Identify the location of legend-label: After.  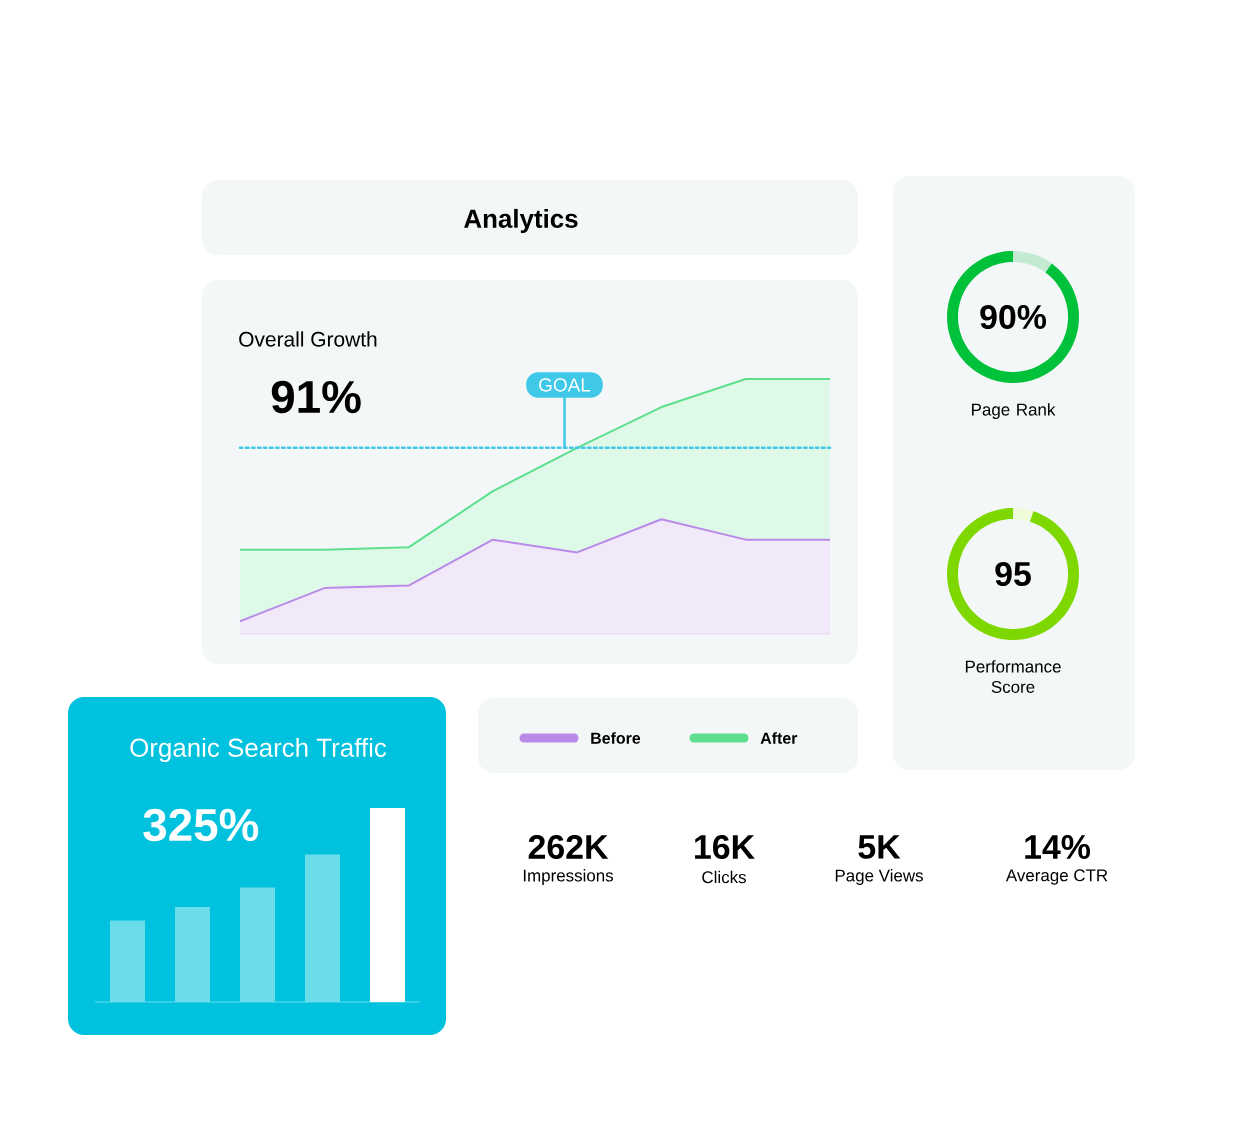
(779, 738).